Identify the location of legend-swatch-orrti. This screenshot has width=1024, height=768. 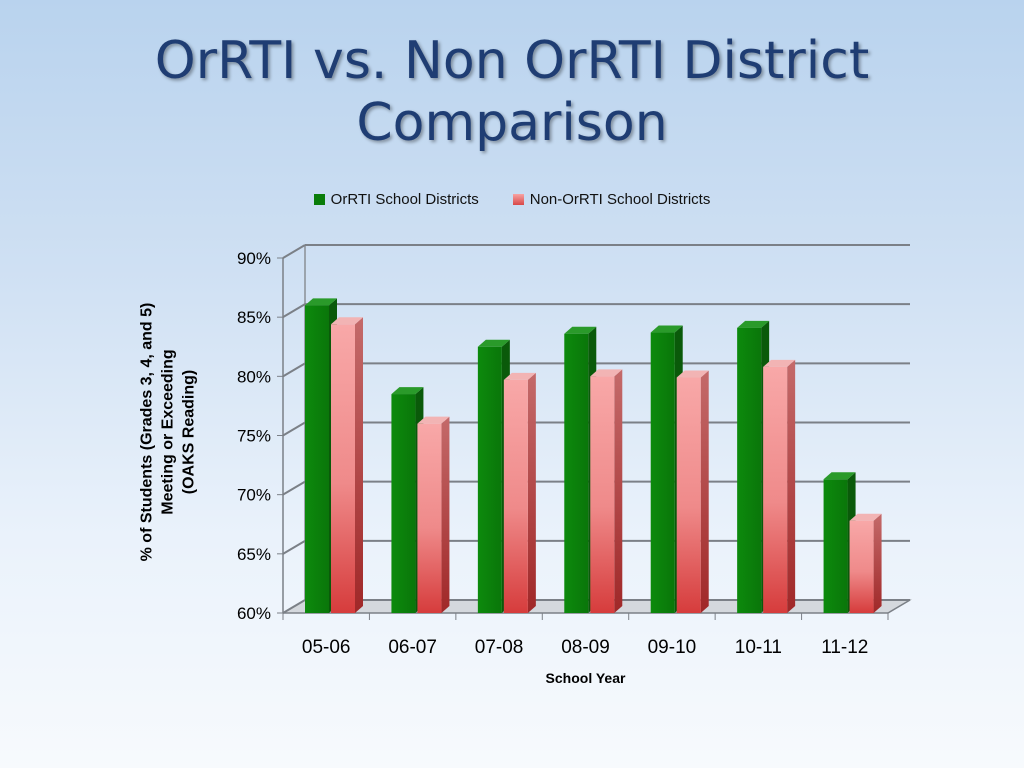
(319, 199).